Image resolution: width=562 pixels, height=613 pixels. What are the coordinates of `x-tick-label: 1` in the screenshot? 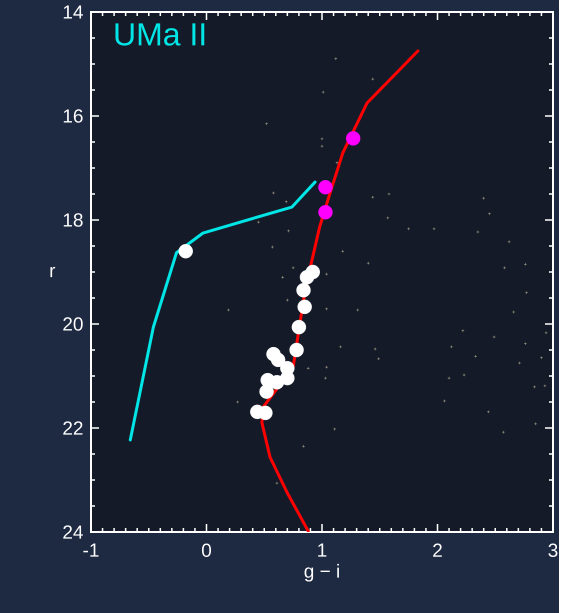 It's located at (322, 550).